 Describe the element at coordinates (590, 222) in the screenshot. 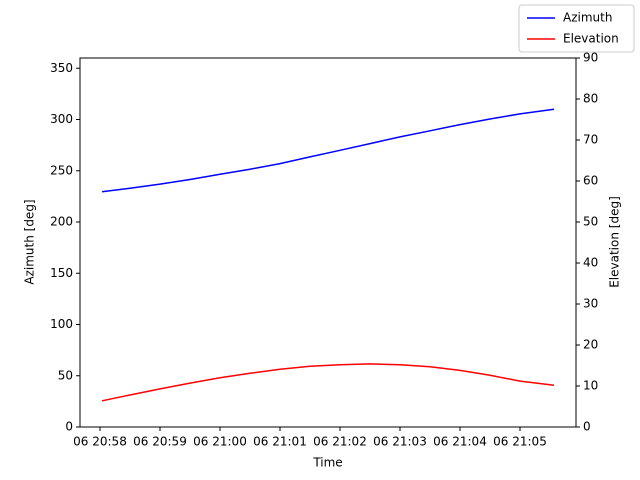

I see `y2-tick-label: 50` at that location.